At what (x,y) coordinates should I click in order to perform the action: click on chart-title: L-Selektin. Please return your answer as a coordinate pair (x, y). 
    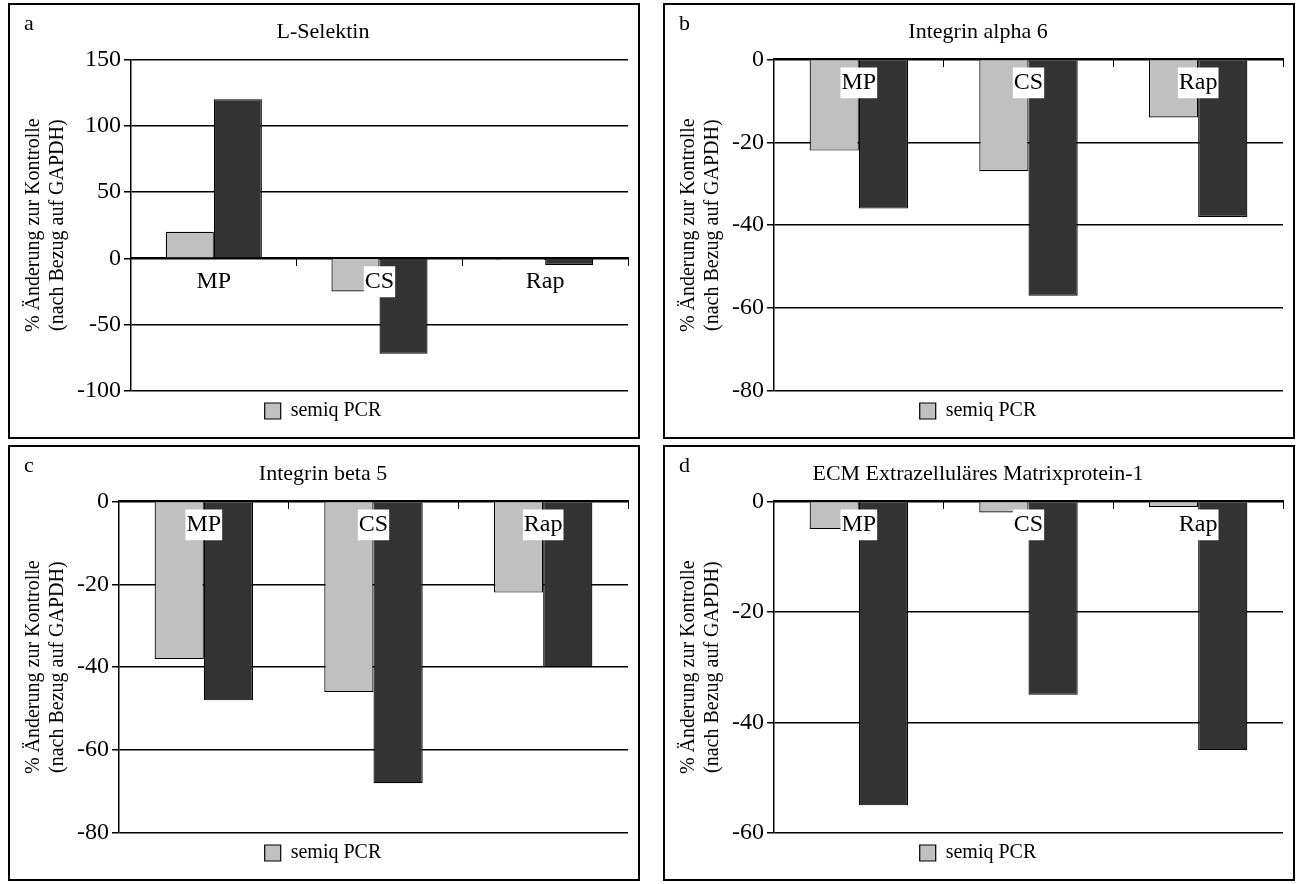
    Looking at the image, I should click on (323, 30).